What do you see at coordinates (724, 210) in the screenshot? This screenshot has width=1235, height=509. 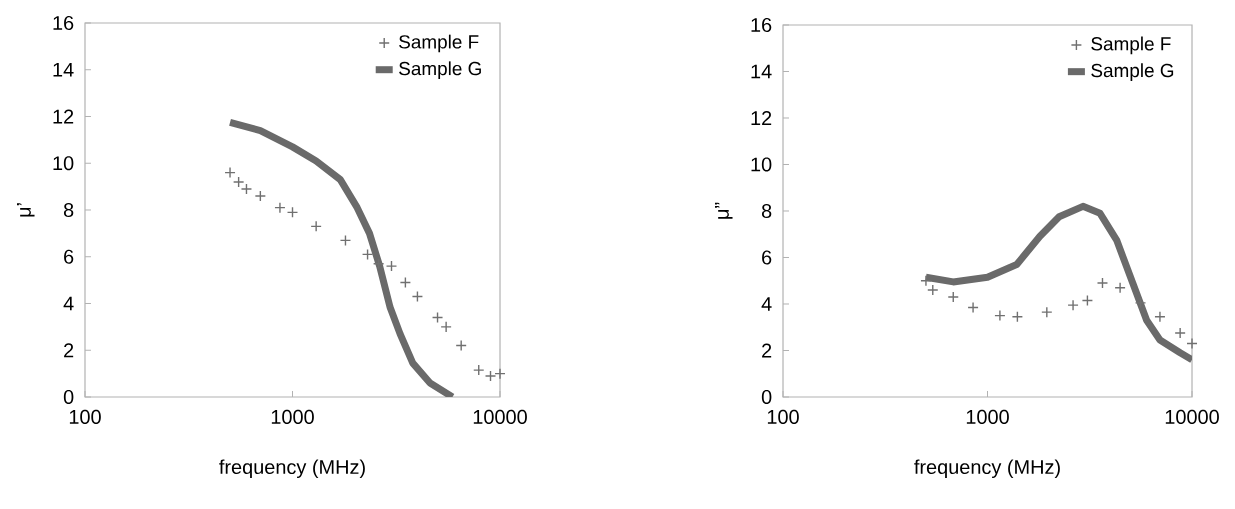 I see `y-axis-title: μ”` at bounding box center [724, 210].